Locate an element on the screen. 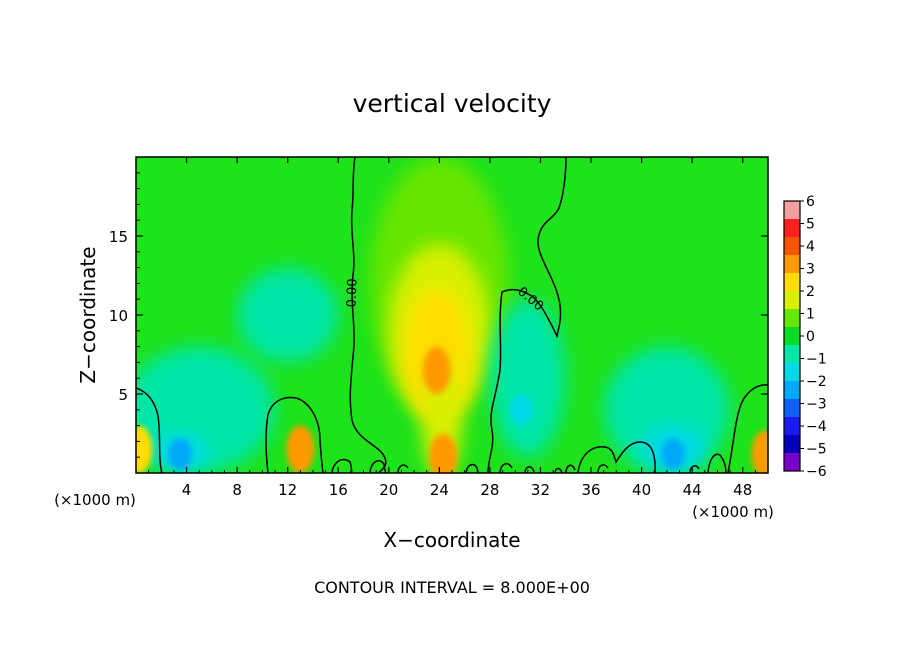  colorbar-tick-label: 5 is located at coordinates (810, 225).